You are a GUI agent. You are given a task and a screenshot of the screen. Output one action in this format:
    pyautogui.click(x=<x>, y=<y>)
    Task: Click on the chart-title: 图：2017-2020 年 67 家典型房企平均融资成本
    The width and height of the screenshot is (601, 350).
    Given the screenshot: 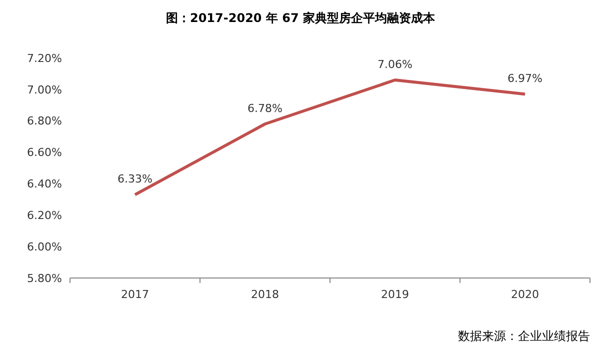 What is the action you would take?
    pyautogui.click(x=301, y=18)
    